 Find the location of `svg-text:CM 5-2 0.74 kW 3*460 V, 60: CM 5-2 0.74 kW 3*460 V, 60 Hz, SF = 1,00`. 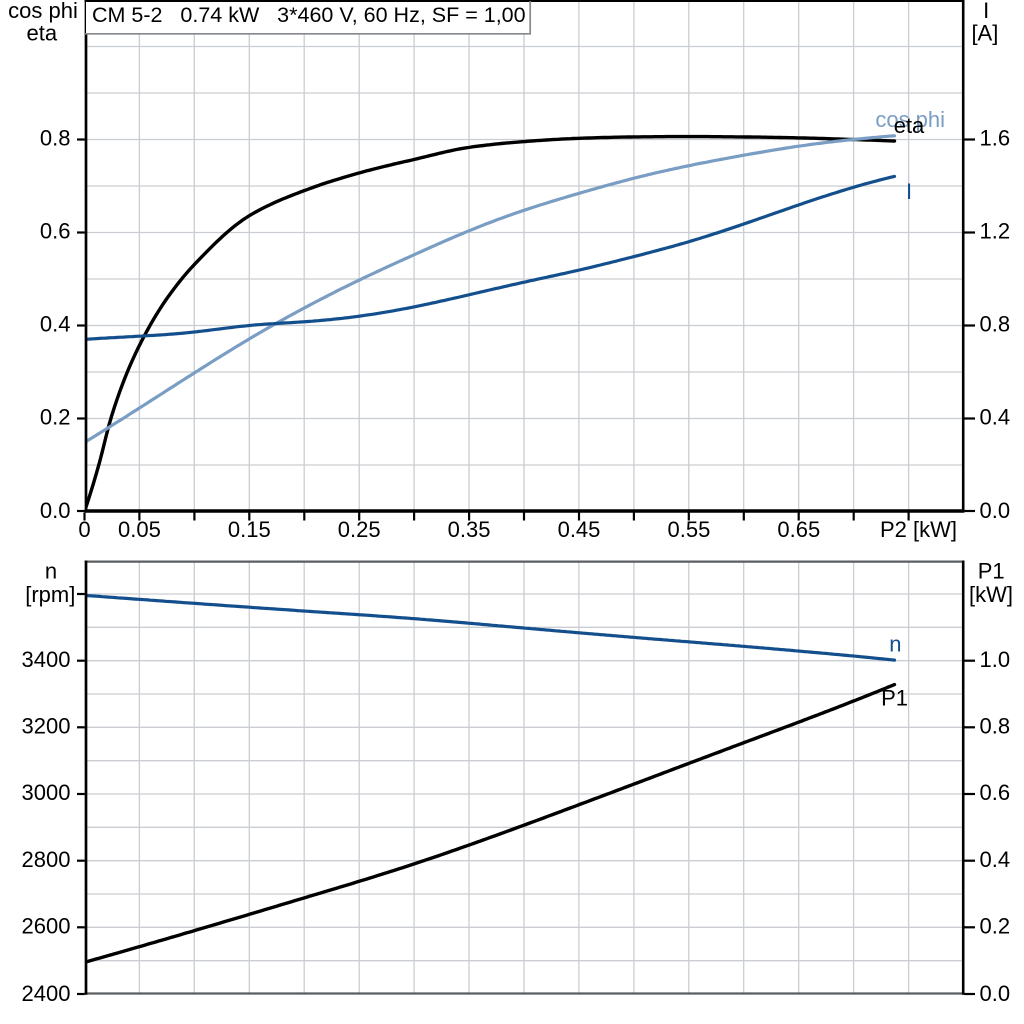

svg-text:CM 5-2 0.74 kW 3*460 V, 60: CM 5-2 0.74 kW 3*460 V, 60 Hz, SF = 1,00 is located at coordinates (309, 15).